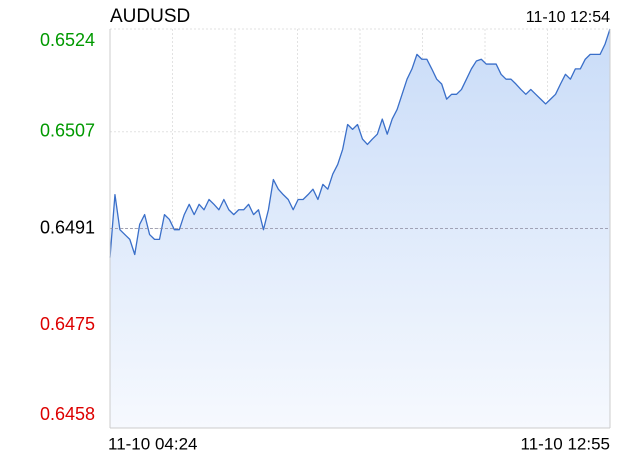 This screenshot has width=620, height=460. What do you see at coordinates (565, 443) in the screenshot?
I see `x-tick-label: 11-10 12:55` at bounding box center [565, 443].